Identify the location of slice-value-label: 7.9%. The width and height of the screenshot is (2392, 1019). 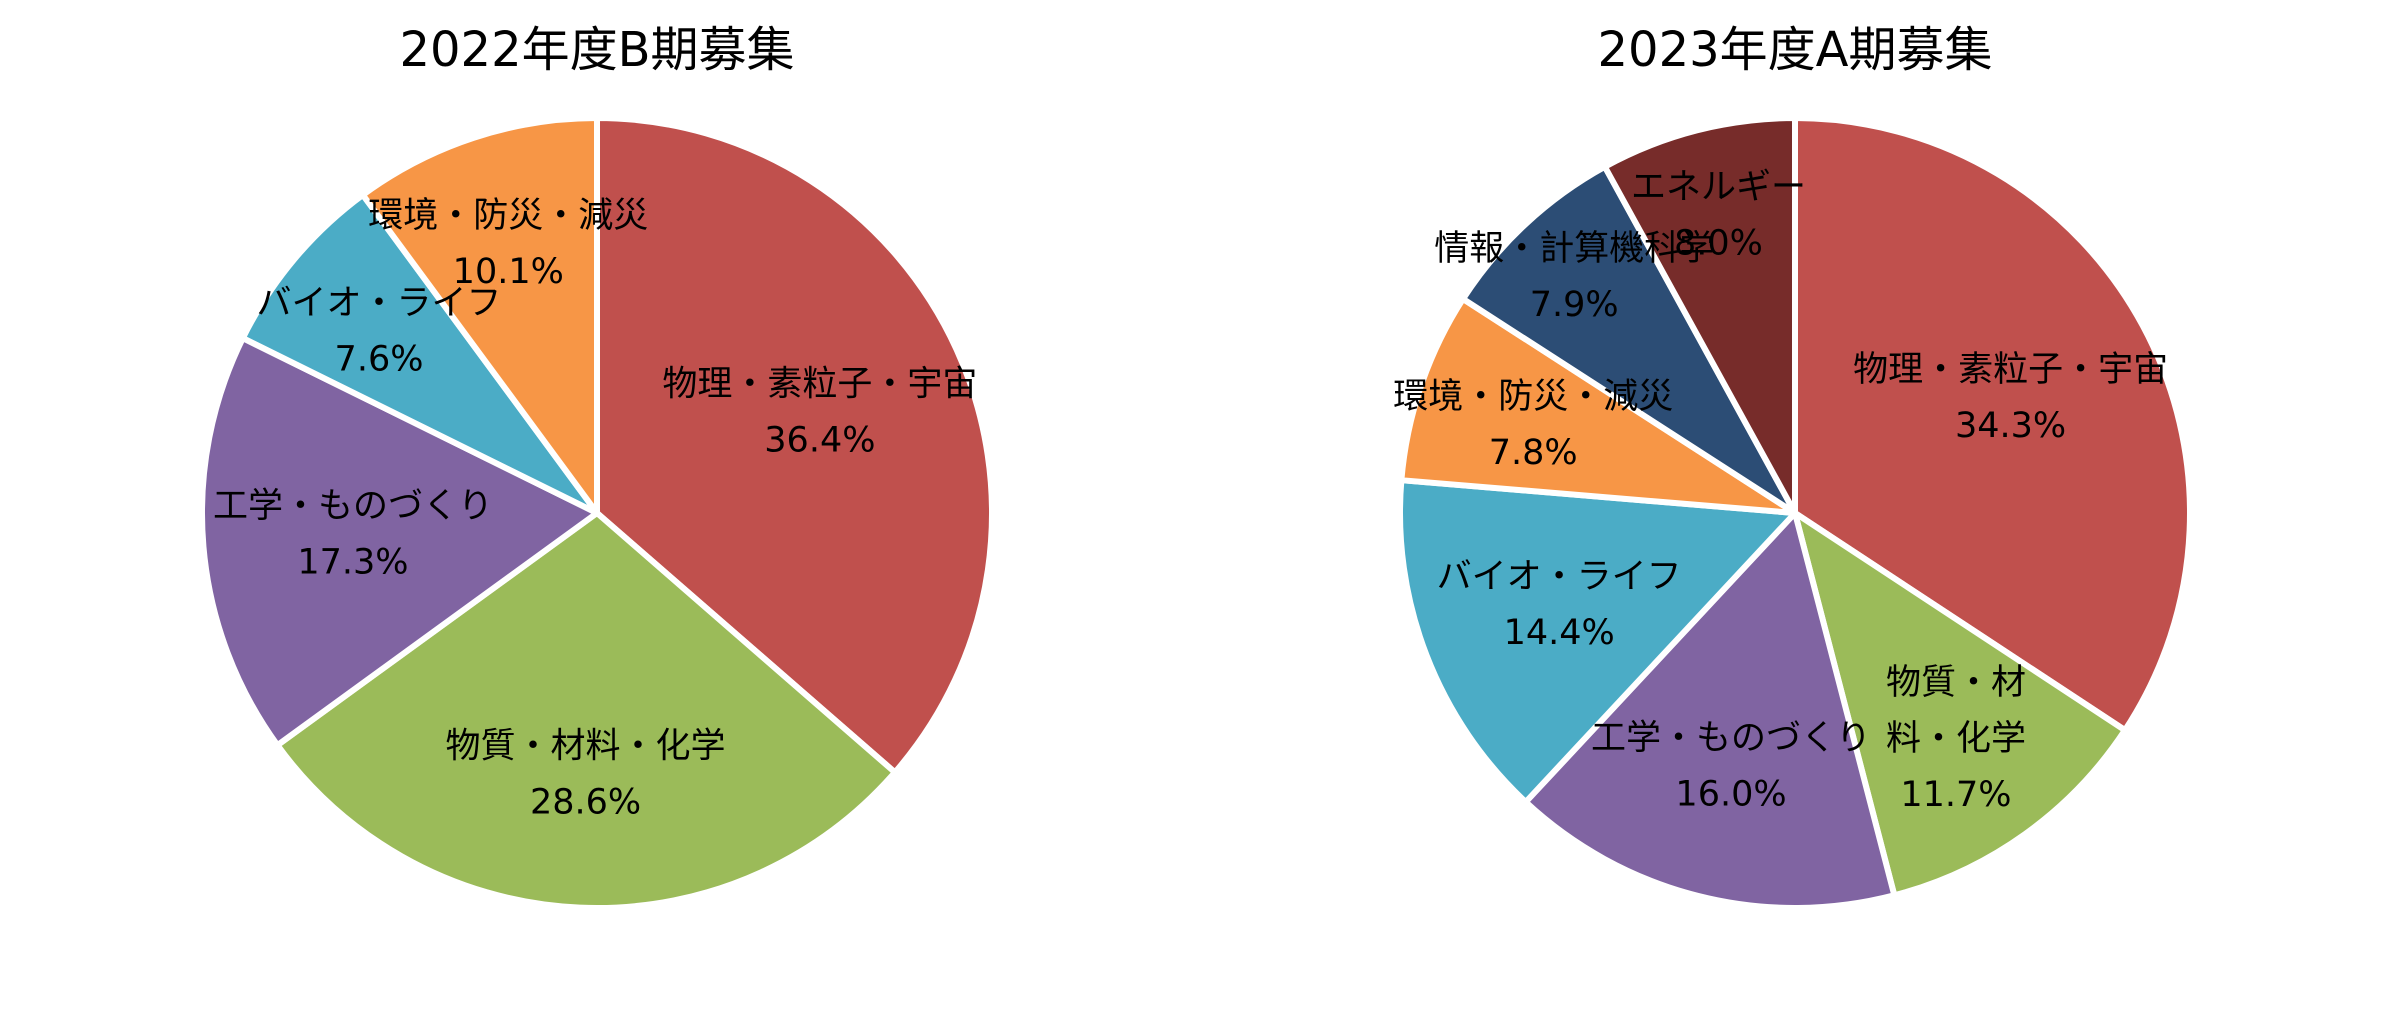
(1574, 305).